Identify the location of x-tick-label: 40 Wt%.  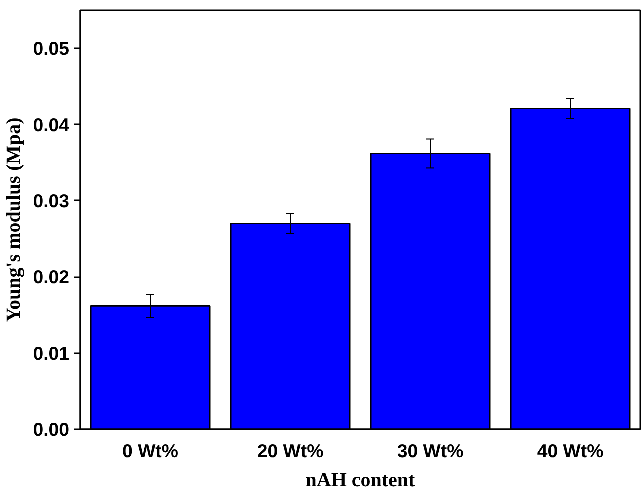
(570, 451).